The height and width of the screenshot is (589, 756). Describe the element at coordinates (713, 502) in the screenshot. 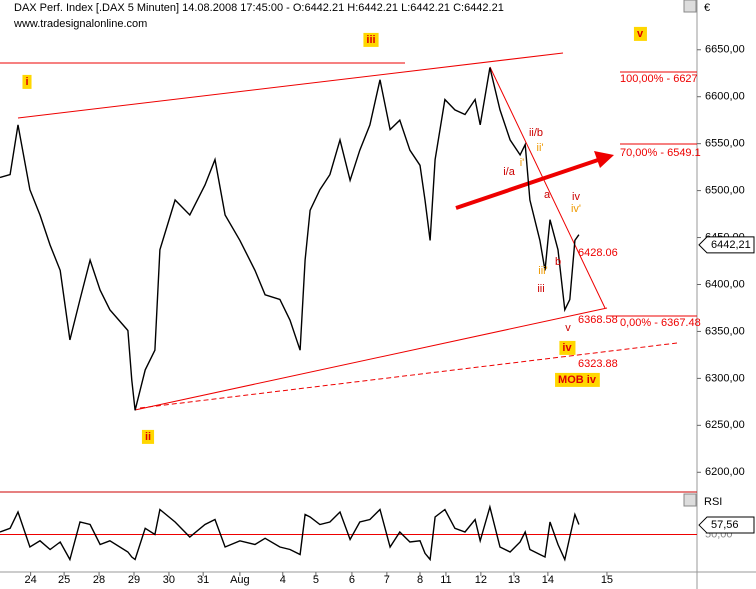

I see `rsi-title: RSI` at that location.